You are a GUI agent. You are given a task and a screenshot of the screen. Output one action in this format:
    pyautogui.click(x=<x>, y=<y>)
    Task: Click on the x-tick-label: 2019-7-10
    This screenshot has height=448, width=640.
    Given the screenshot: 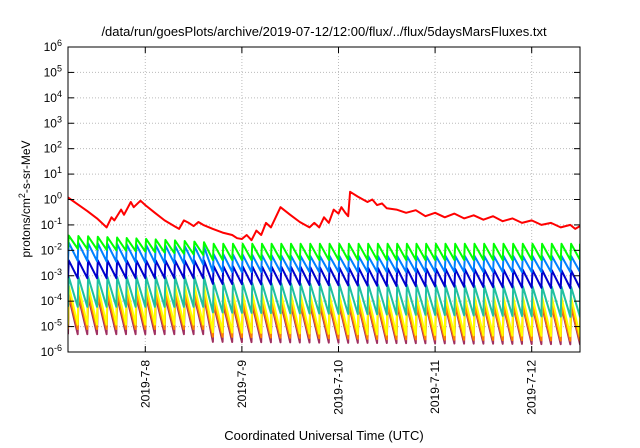 What is the action you would take?
    pyautogui.click(x=338, y=387)
    